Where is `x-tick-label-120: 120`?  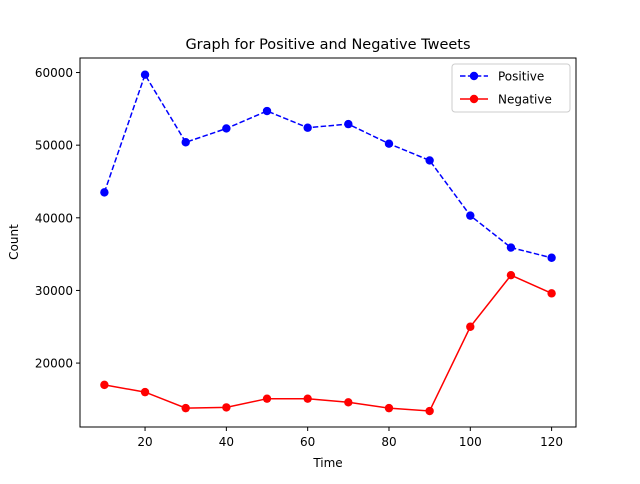 x-tick-label-120: 120 is located at coordinates (551, 442).